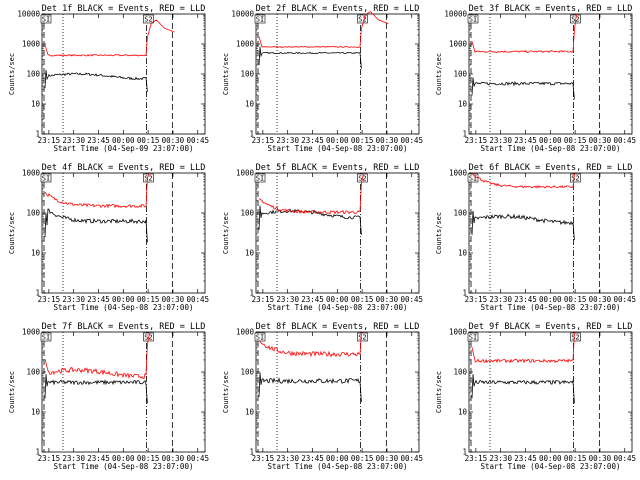  What do you see at coordinates (551, 9) in the screenshot?
I see `panel-title: Det 3f BLACK = Events, RED = LLD` at bounding box center [551, 9].